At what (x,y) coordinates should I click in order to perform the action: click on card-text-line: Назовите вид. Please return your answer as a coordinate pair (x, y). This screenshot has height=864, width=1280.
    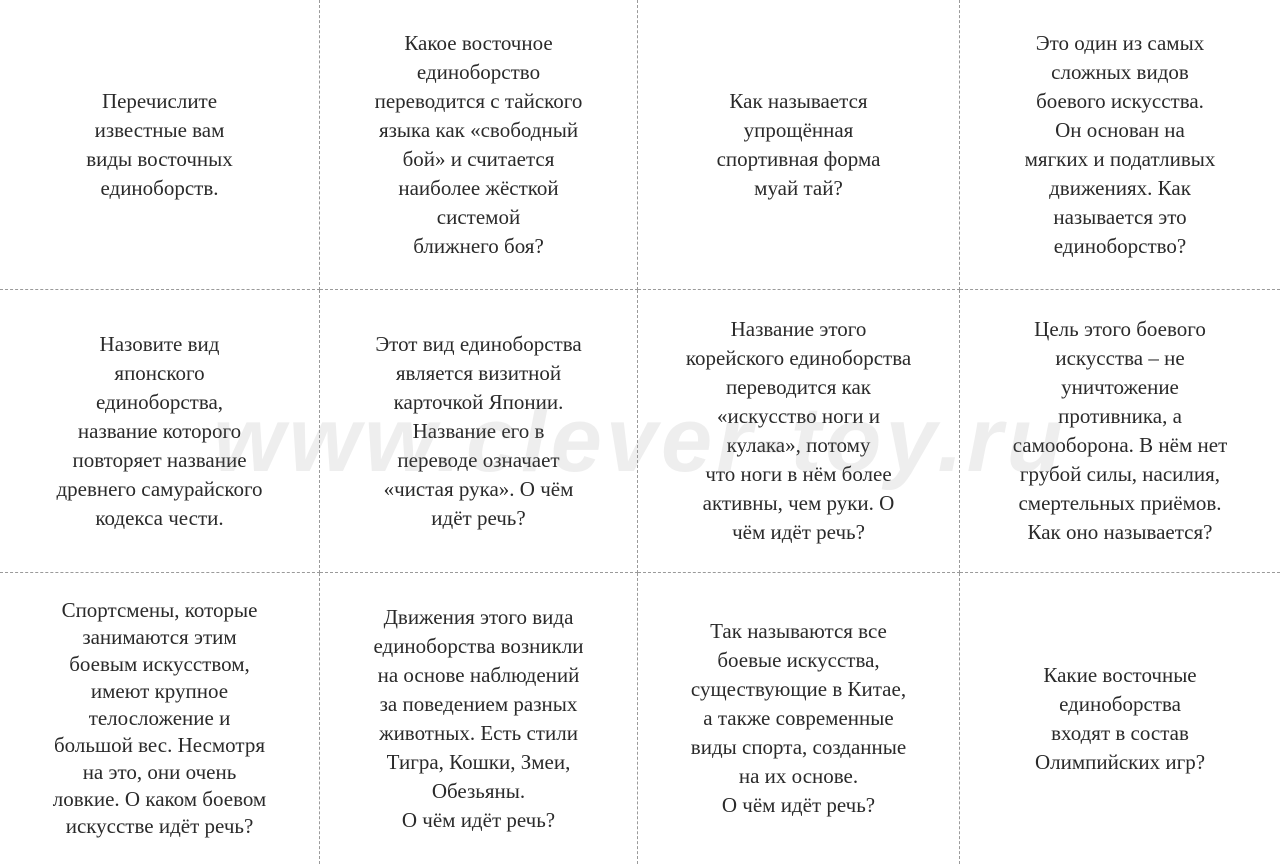
    Looking at the image, I should click on (159, 343).